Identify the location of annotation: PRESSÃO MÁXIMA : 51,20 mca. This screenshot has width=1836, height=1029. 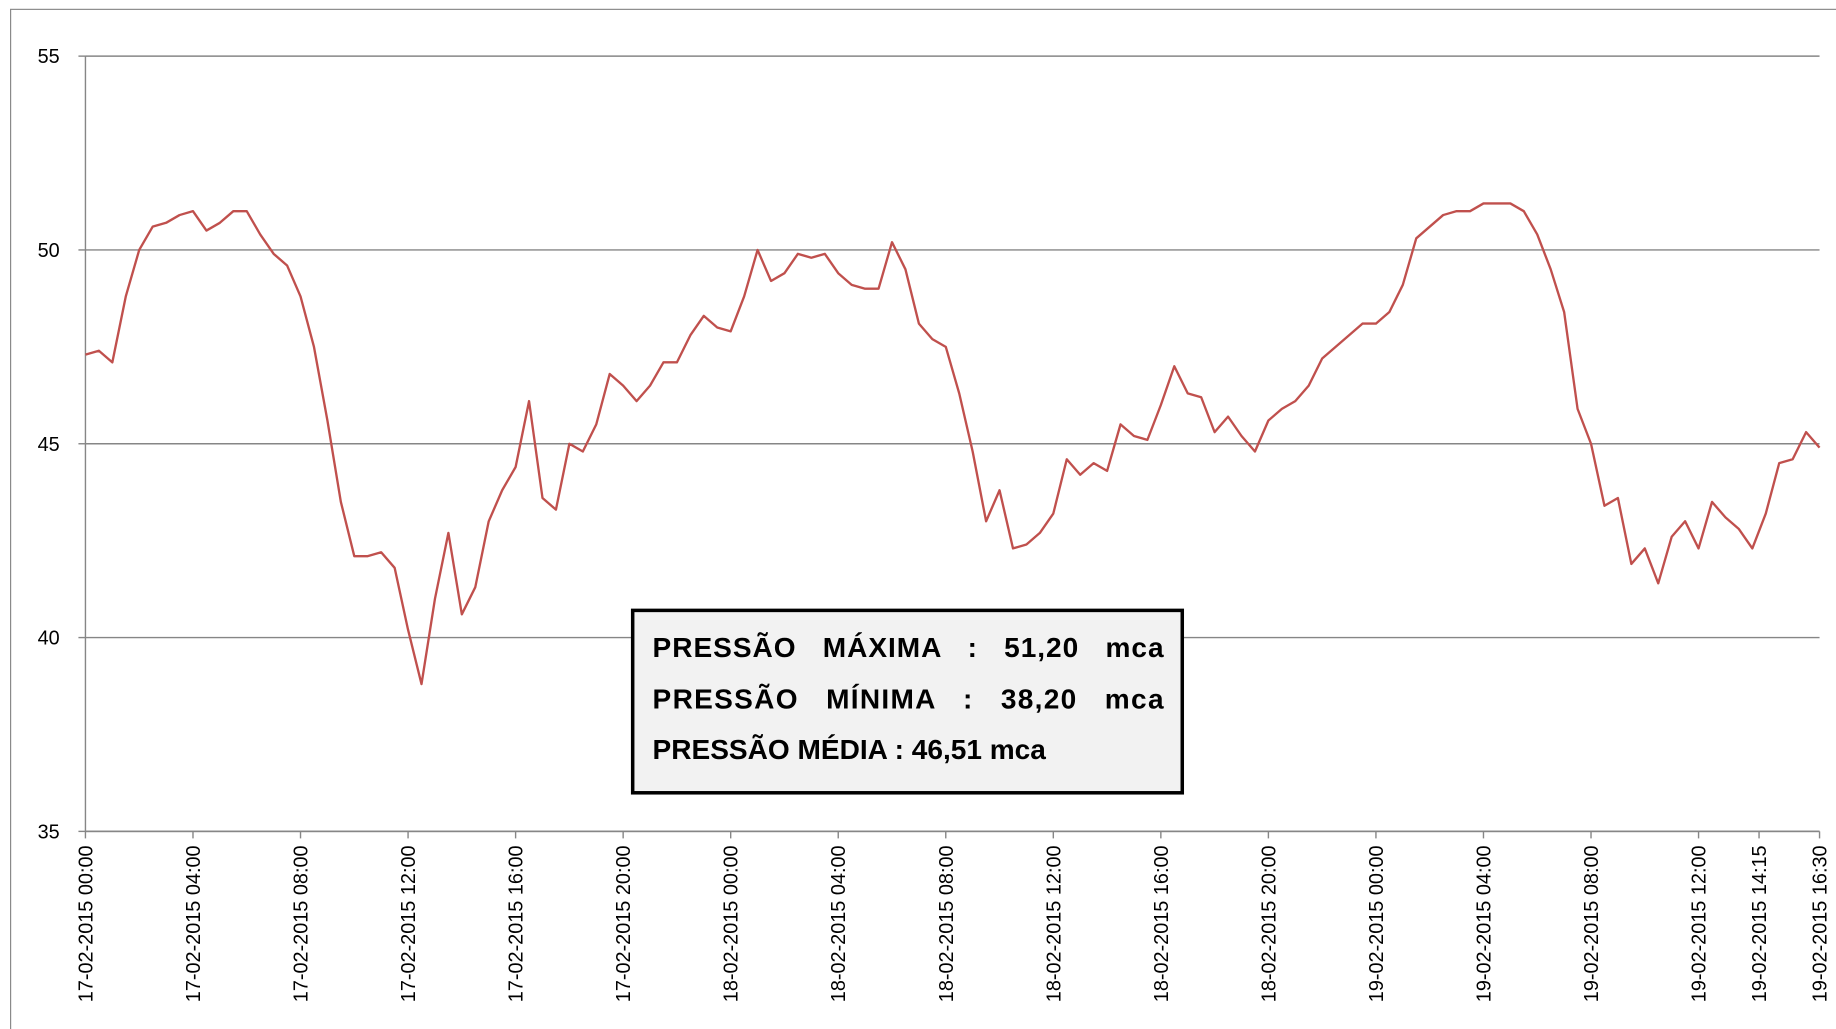
(908, 647).